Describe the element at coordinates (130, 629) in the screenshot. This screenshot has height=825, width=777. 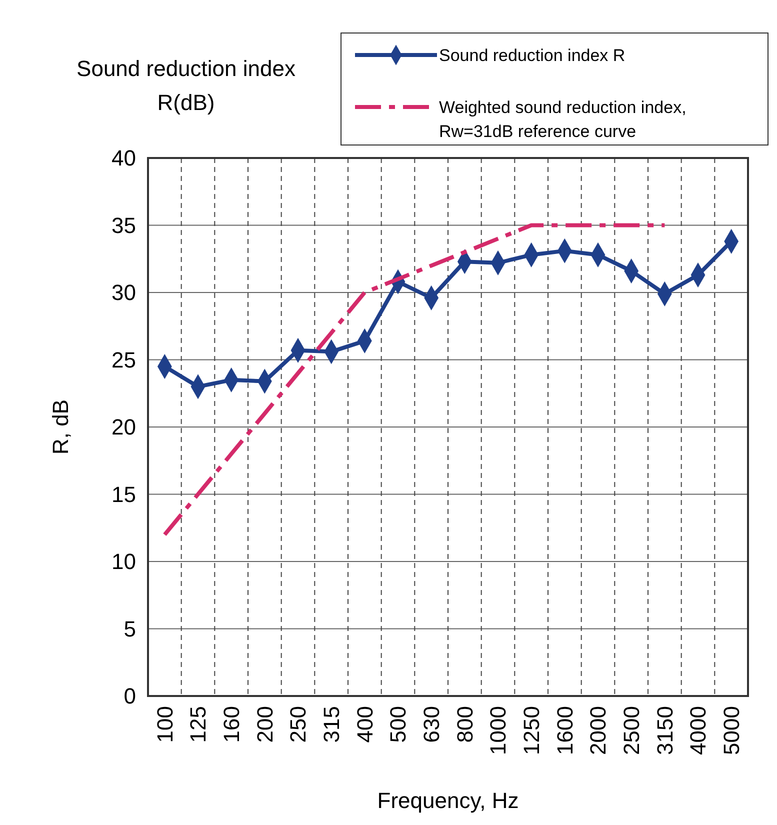
I see `y-tick-label: 5` at that location.